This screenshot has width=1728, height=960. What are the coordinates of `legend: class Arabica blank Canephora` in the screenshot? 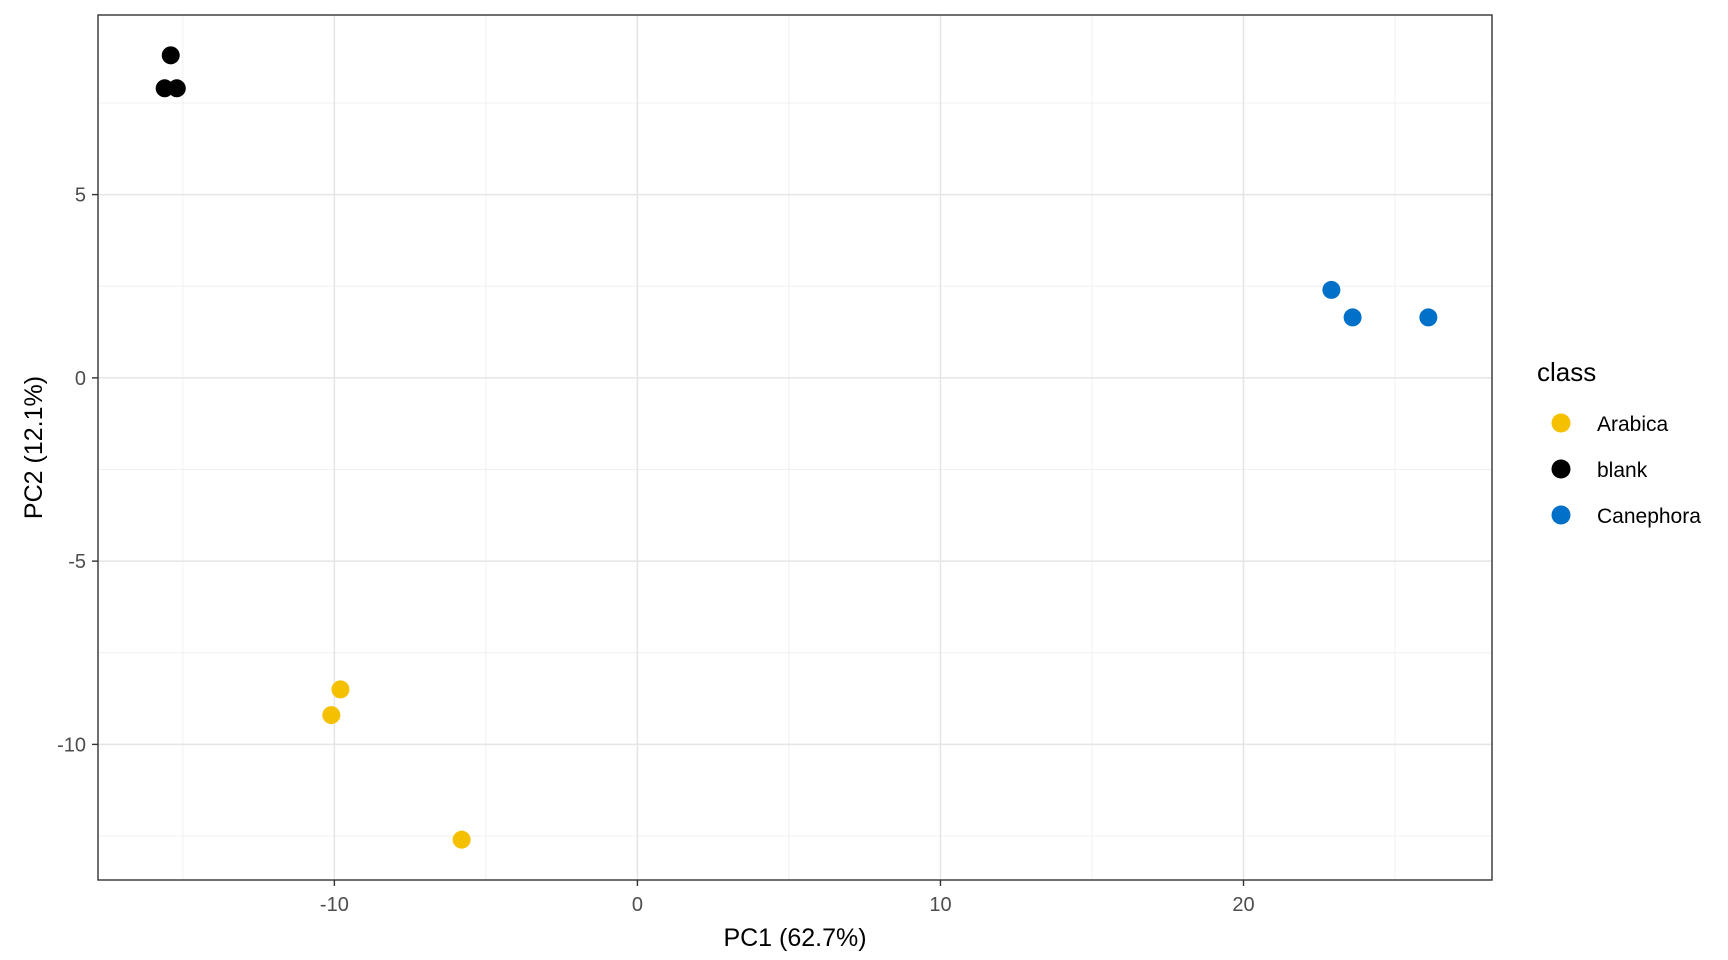 It's located at (1619, 442).